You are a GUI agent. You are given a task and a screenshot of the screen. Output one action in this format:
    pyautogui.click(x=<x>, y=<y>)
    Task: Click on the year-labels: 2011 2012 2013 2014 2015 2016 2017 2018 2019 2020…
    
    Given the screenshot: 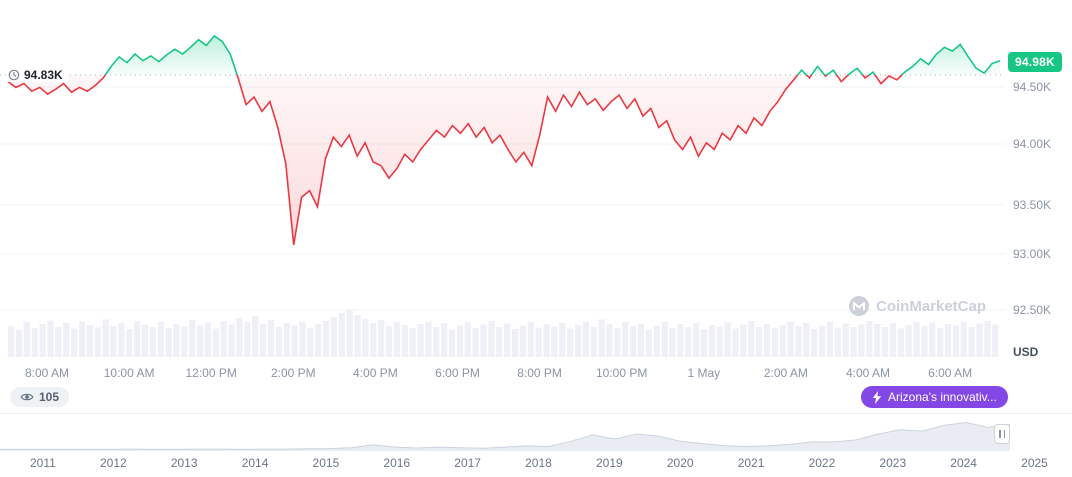 What is the action you would take?
    pyautogui.click(x=536, y=463)
    